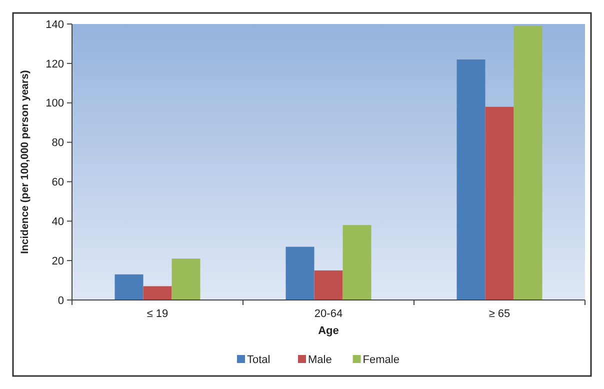 This screenshot has width=604, height=389. I want to click on y-tick-label: 100, so click(55, 104).